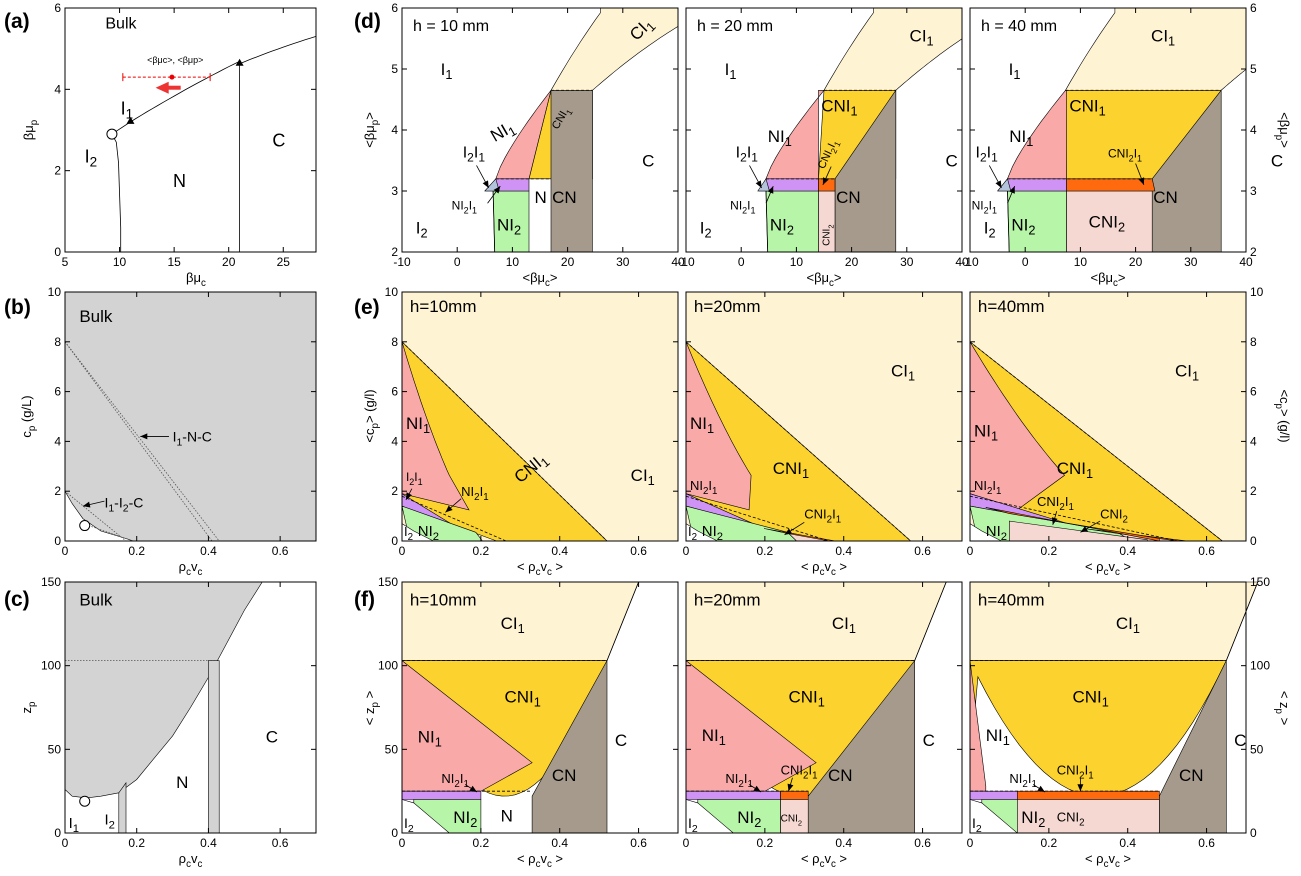  I want to click on y-tick-label: 10, so click(55, 292).